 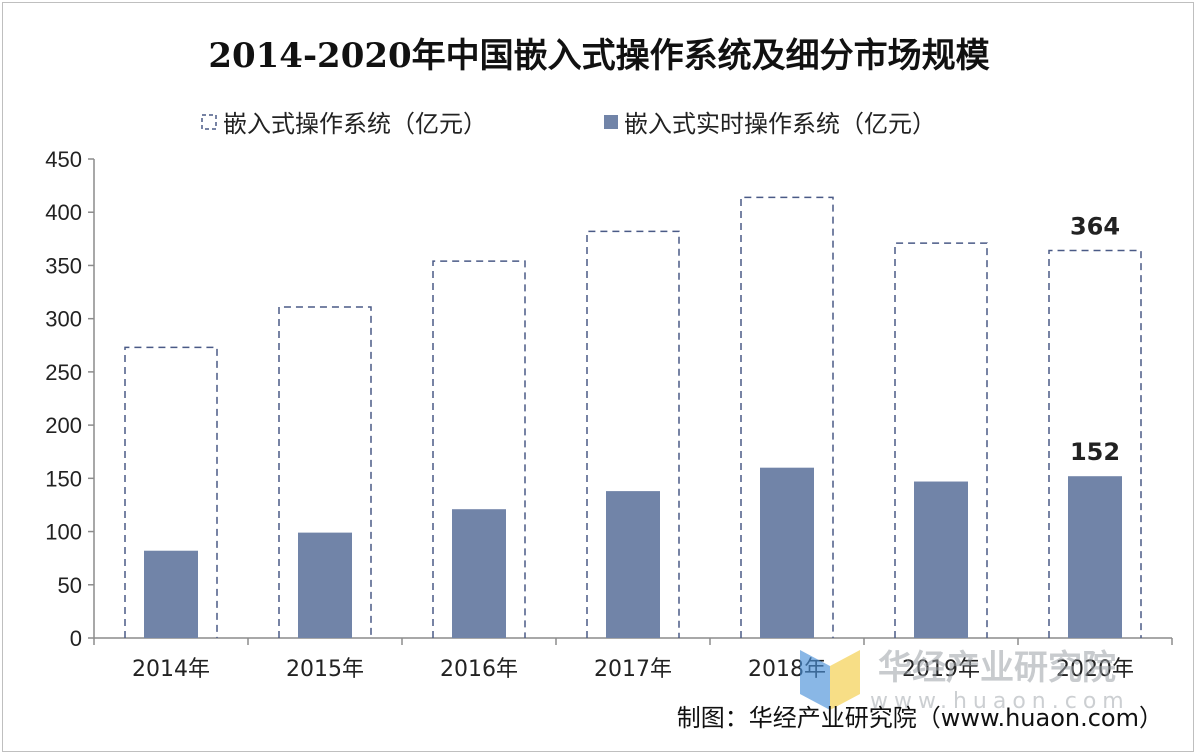 What do you see at coordinates (997, 668) in the screenshot?
I see `watermark-text: 华经产业研究院` at bounding box center [997, 668].